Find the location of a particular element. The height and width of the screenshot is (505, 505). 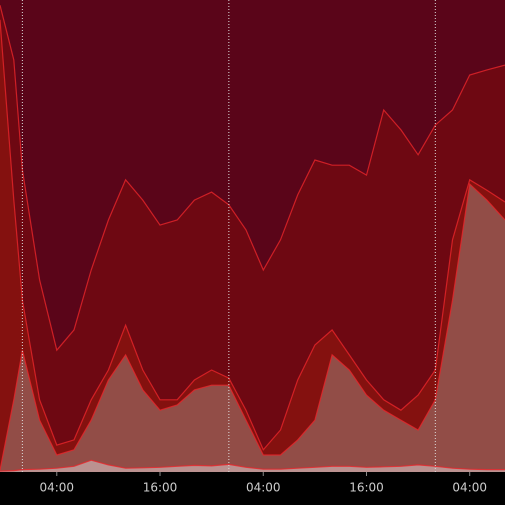

x-axis-band is located at coordinates (252, 488).